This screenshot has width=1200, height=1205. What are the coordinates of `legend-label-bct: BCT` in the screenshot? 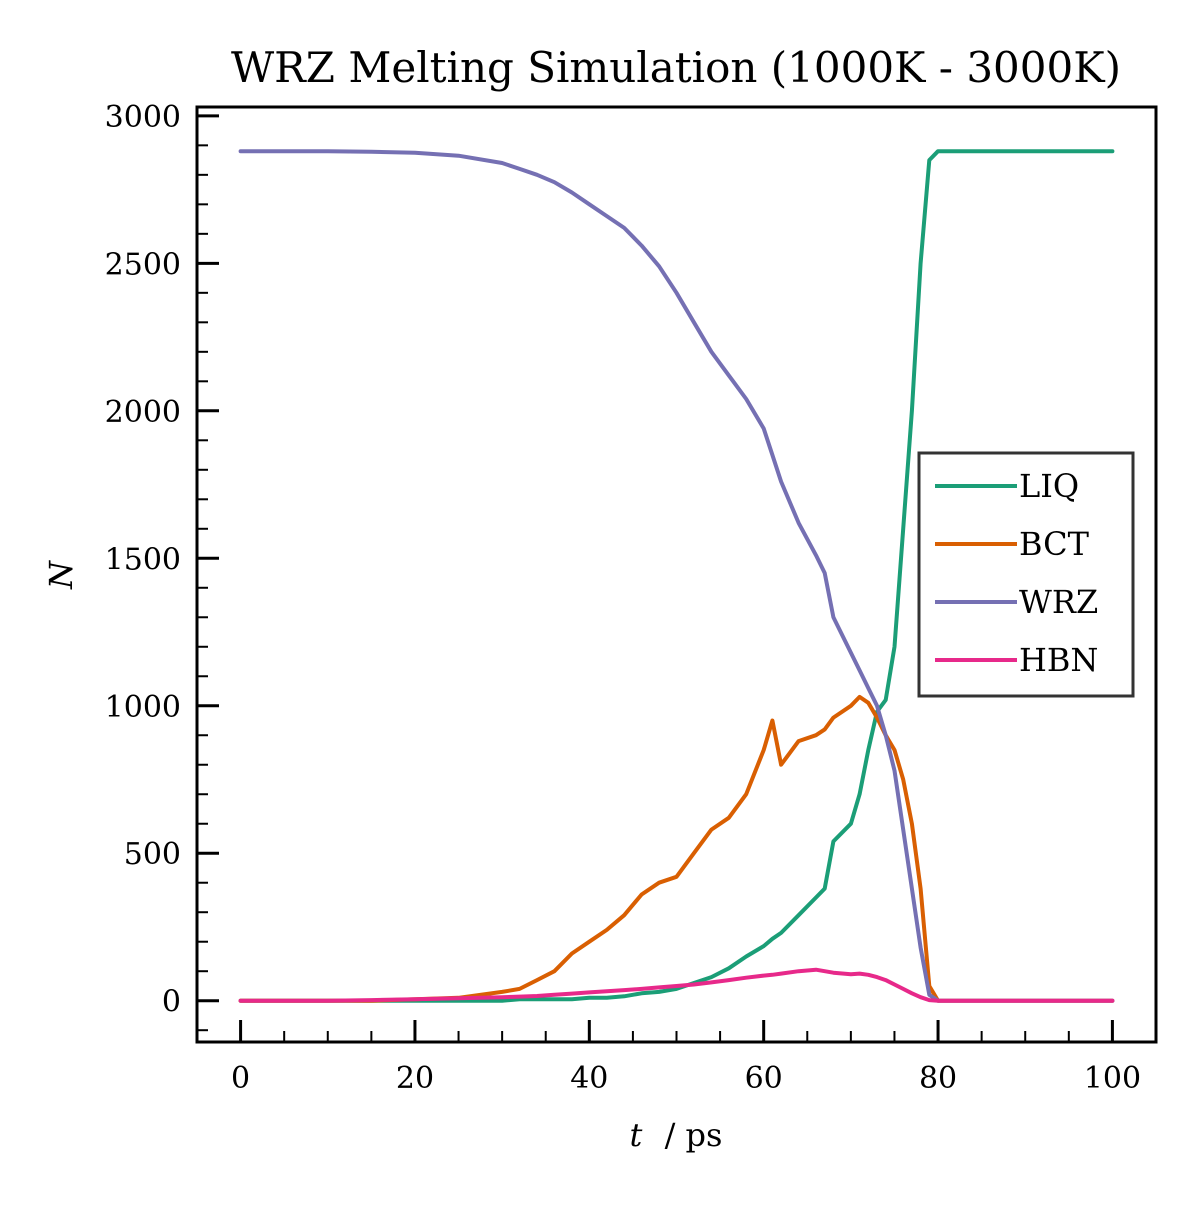 It's located at (1054, 544).